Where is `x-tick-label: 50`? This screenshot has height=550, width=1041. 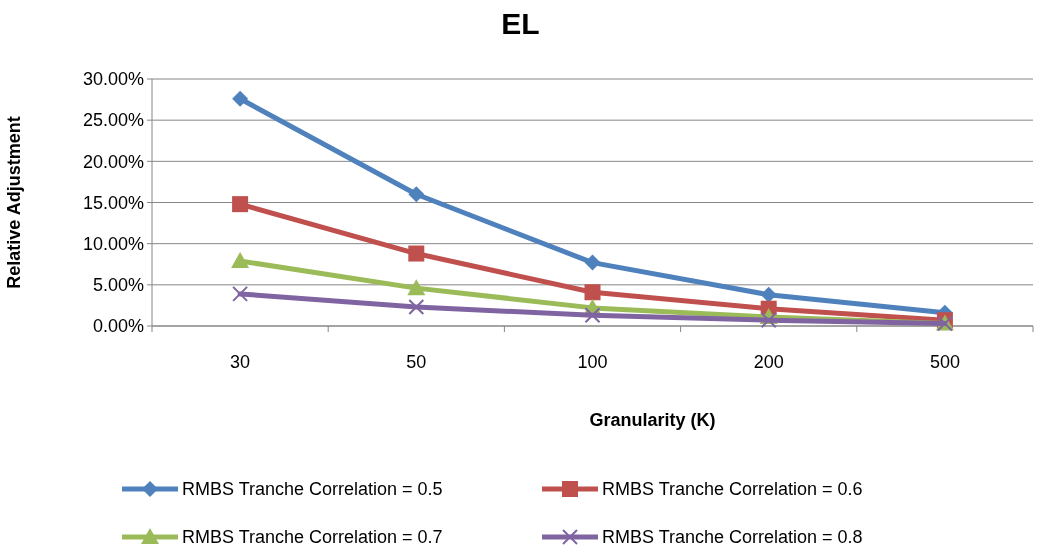
x-tick-label: 50 is located at coordinates (416, 362).